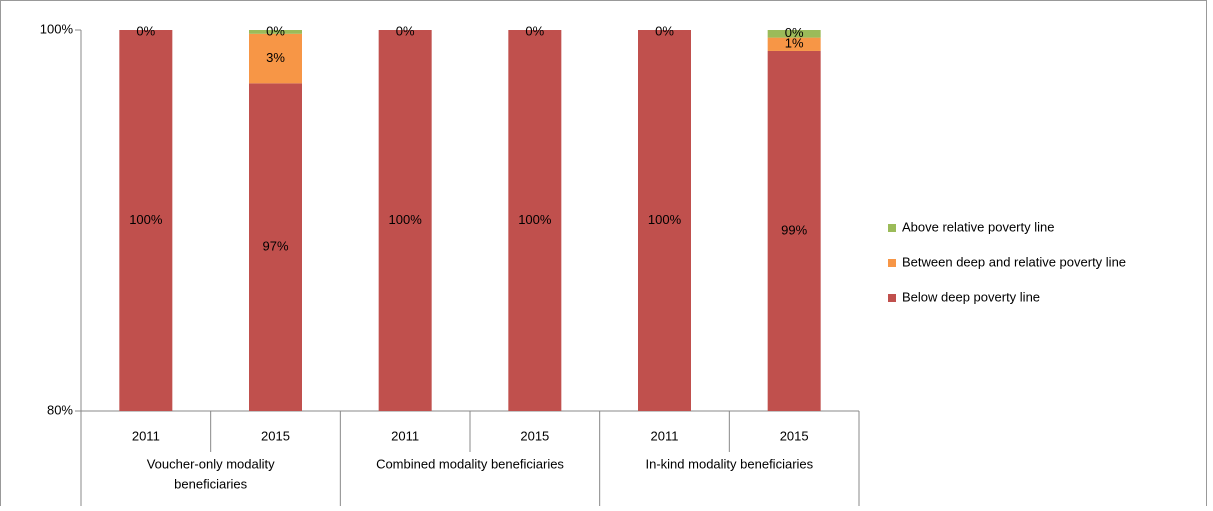  I want to click on y-tick-label: 80%, so click(60, 409).